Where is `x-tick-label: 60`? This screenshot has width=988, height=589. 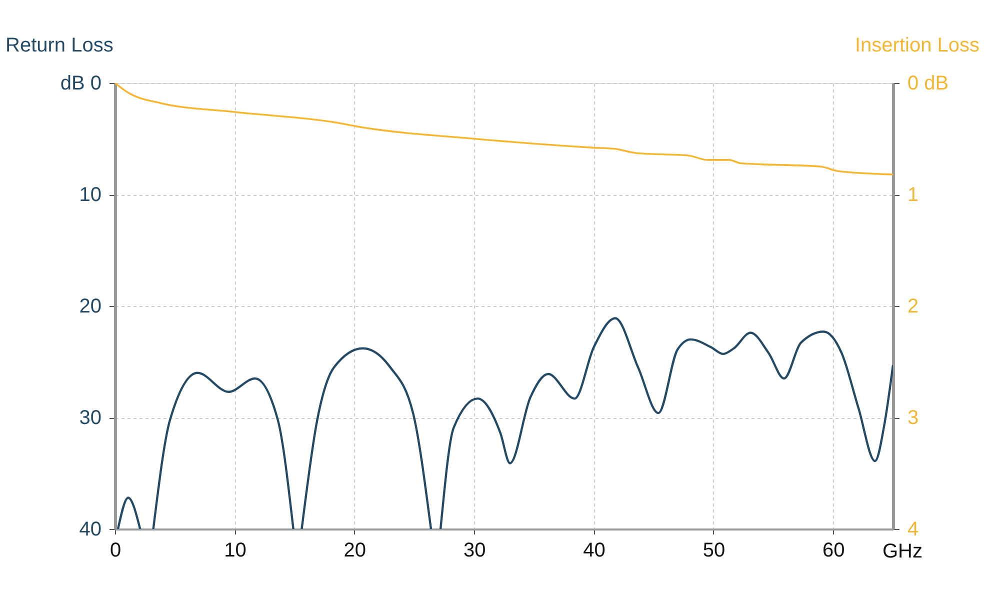 x-tick-label: 60 is located at coordinates (833, 551).